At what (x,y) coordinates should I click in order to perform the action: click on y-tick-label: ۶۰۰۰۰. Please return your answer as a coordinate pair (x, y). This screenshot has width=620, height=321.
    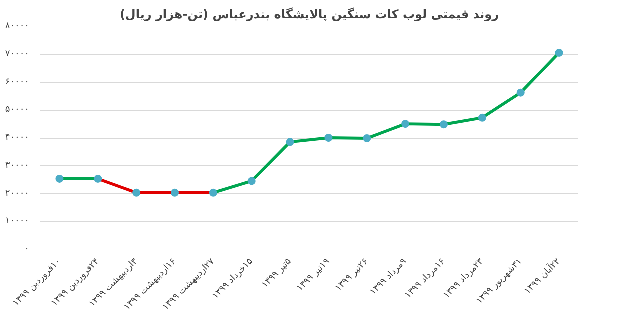
    Looking at the image, I should click on (17, 82).